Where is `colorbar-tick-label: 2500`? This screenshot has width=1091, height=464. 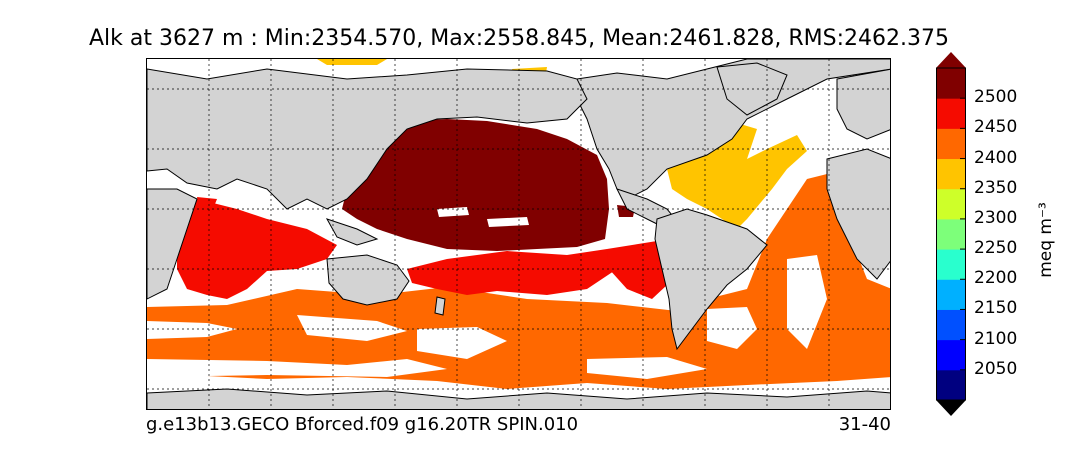 colorbar-tick-label: 2500 is located at coordinates (996, 97).